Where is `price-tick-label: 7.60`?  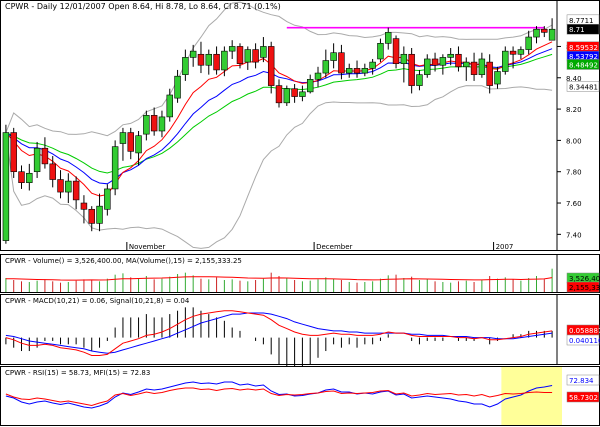
price-tick-label: 7.60 is located at coordinates (574, 204).